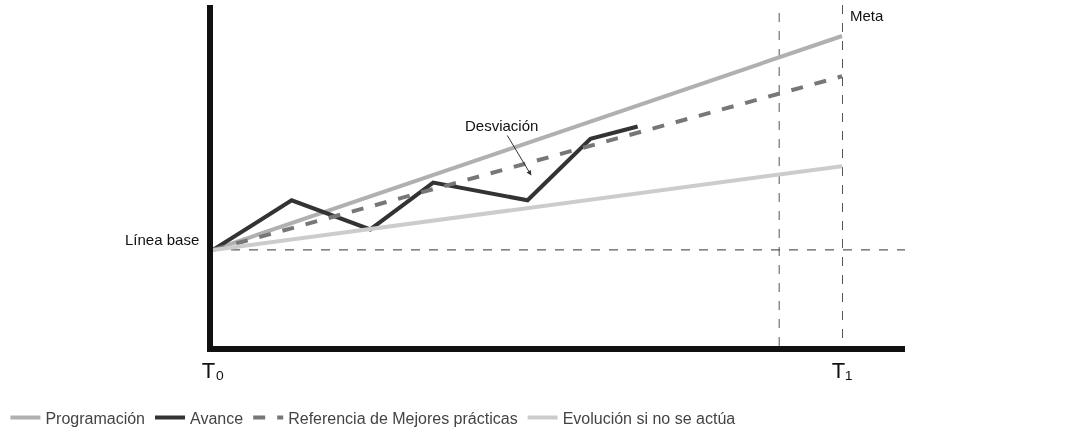  What do you see at coordinates (867, 15) in the screenshot?
I see `annotation: Meta` at bounding box center [867, 15].